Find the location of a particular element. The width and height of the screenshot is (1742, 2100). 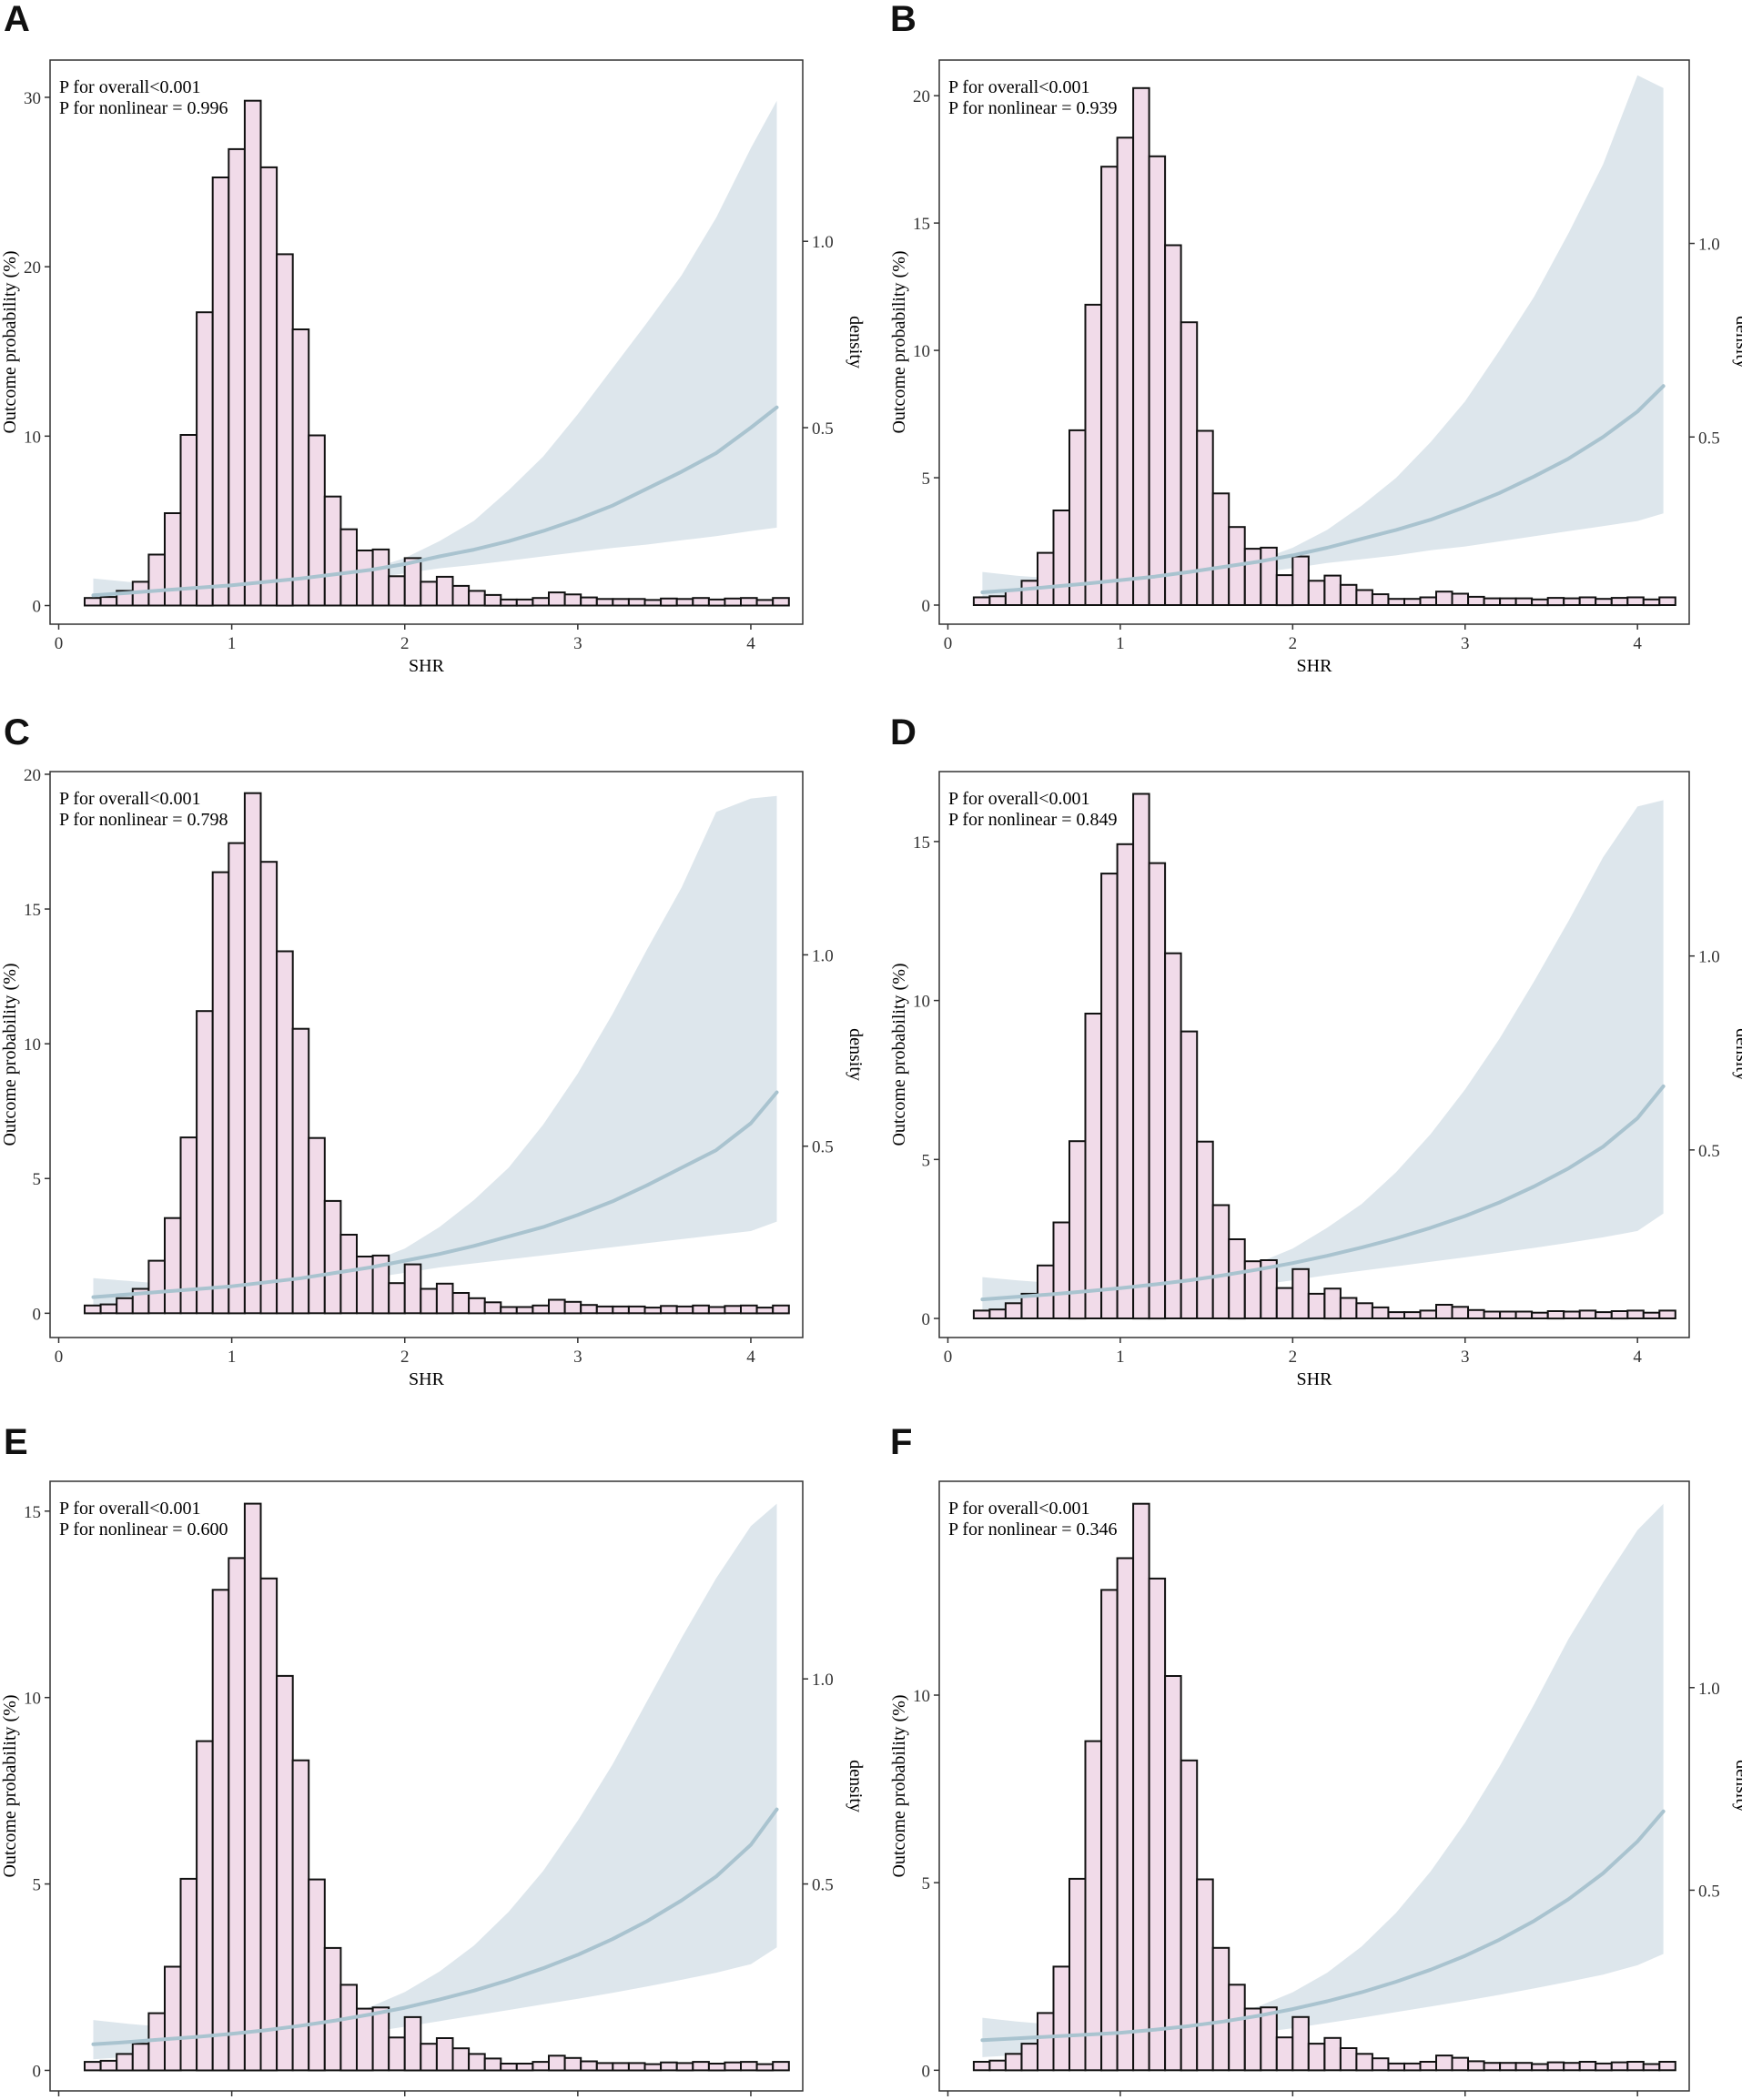

y2-tick-label: 1.0 is located at coordinates (1709, 1689).